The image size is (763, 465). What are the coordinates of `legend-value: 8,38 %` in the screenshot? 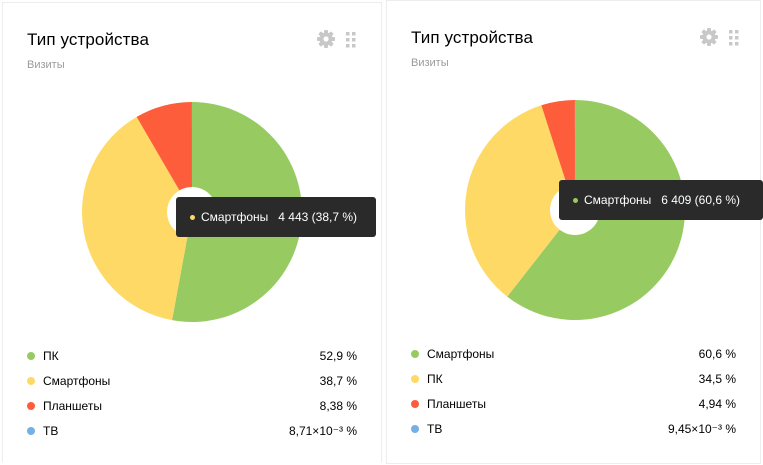 It's located at (338, 405).